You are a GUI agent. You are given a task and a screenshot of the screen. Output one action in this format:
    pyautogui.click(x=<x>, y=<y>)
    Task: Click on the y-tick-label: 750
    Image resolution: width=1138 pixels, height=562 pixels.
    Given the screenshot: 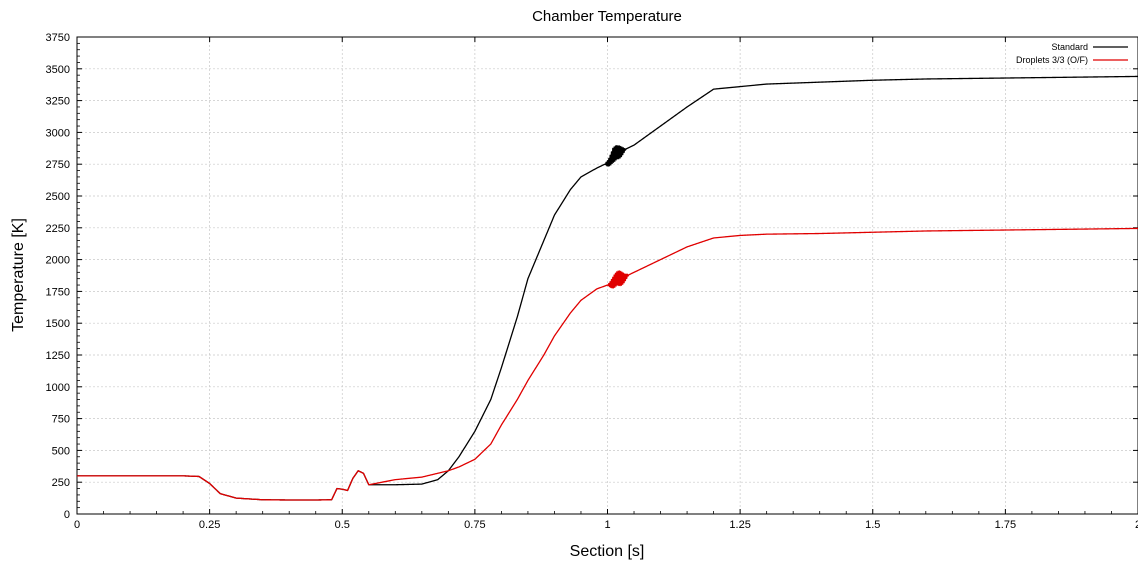 What is the action you would take?
    pyautogui.click(x=61, y=420)
    